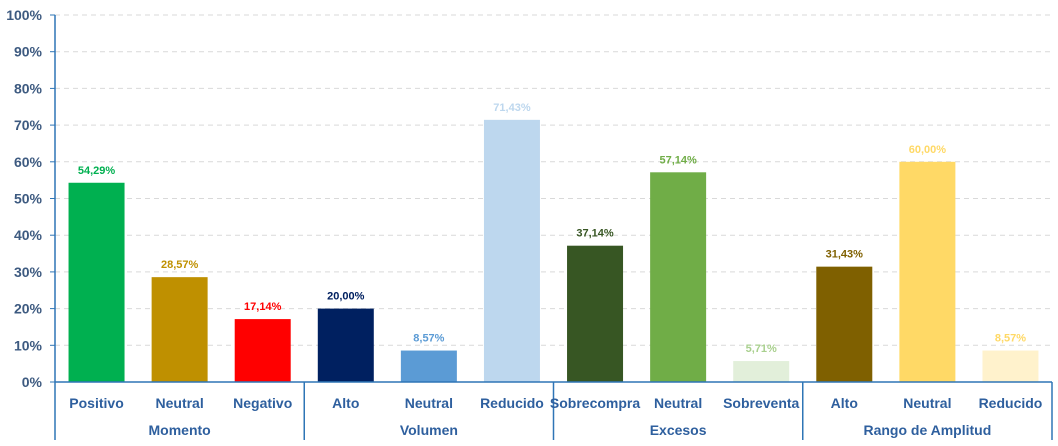 Image resolution: width=1058 pixels, height=446 pixels. What do you see at coordinates (28, 345) in the screenshot?
I see `y-tick-label: 10%` at bounding box center [28, 345].